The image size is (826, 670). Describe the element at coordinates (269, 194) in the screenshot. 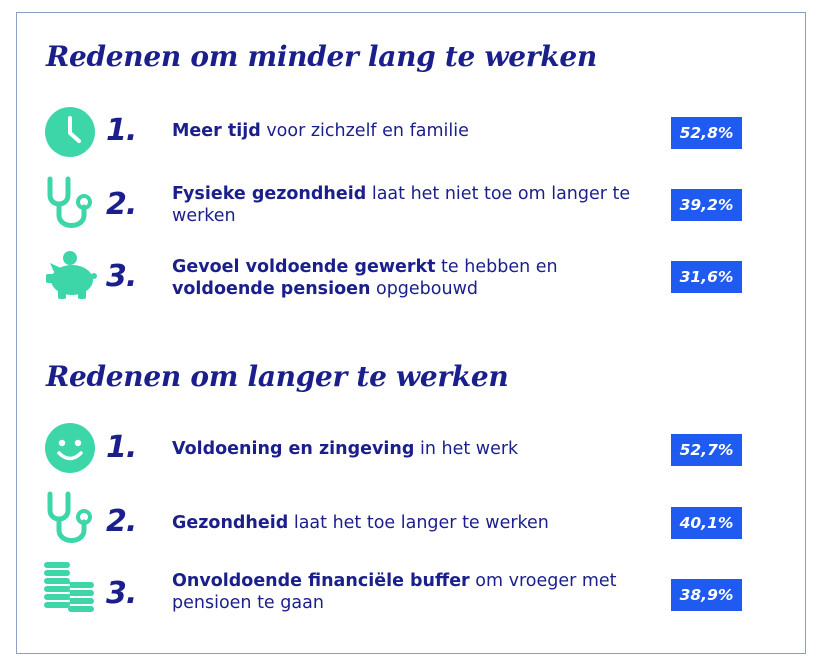

I see `reason-bold: Fysieke gezondheid` at that location.